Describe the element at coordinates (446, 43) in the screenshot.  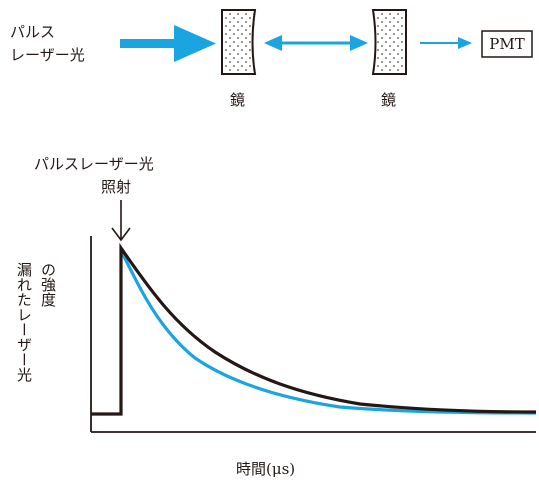
I see `output-arrow` at that location.